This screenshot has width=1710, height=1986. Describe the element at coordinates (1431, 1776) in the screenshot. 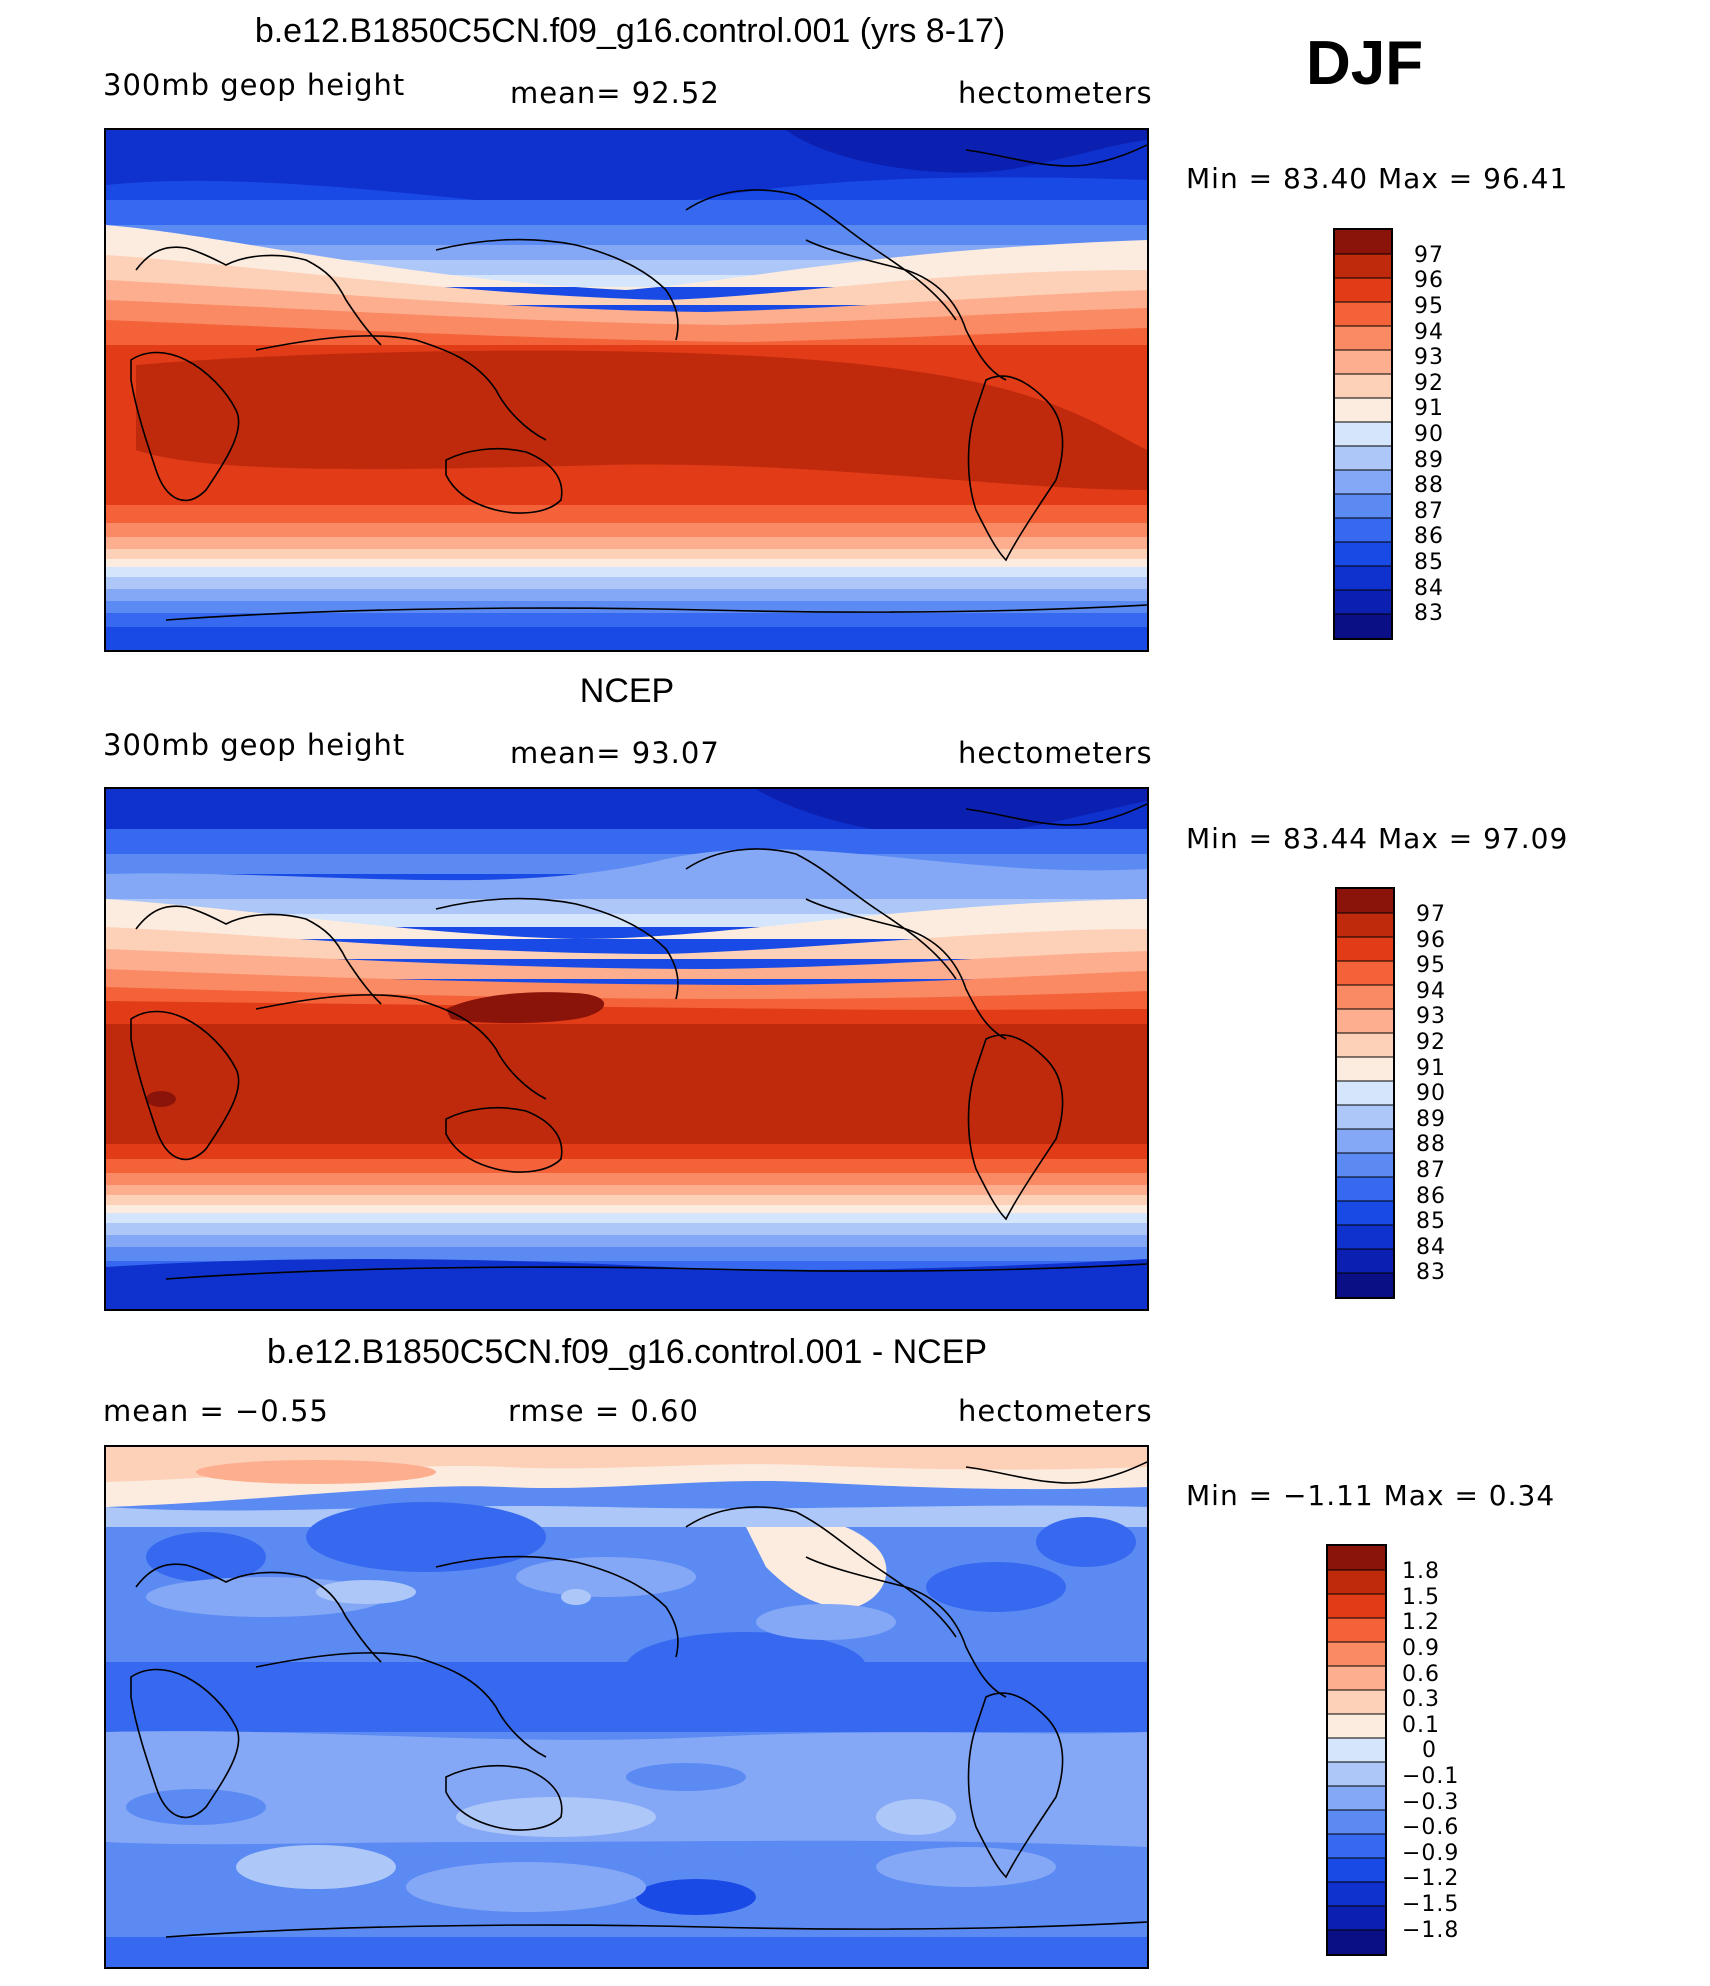

I see `colorbar-label: −0.1` at that location.